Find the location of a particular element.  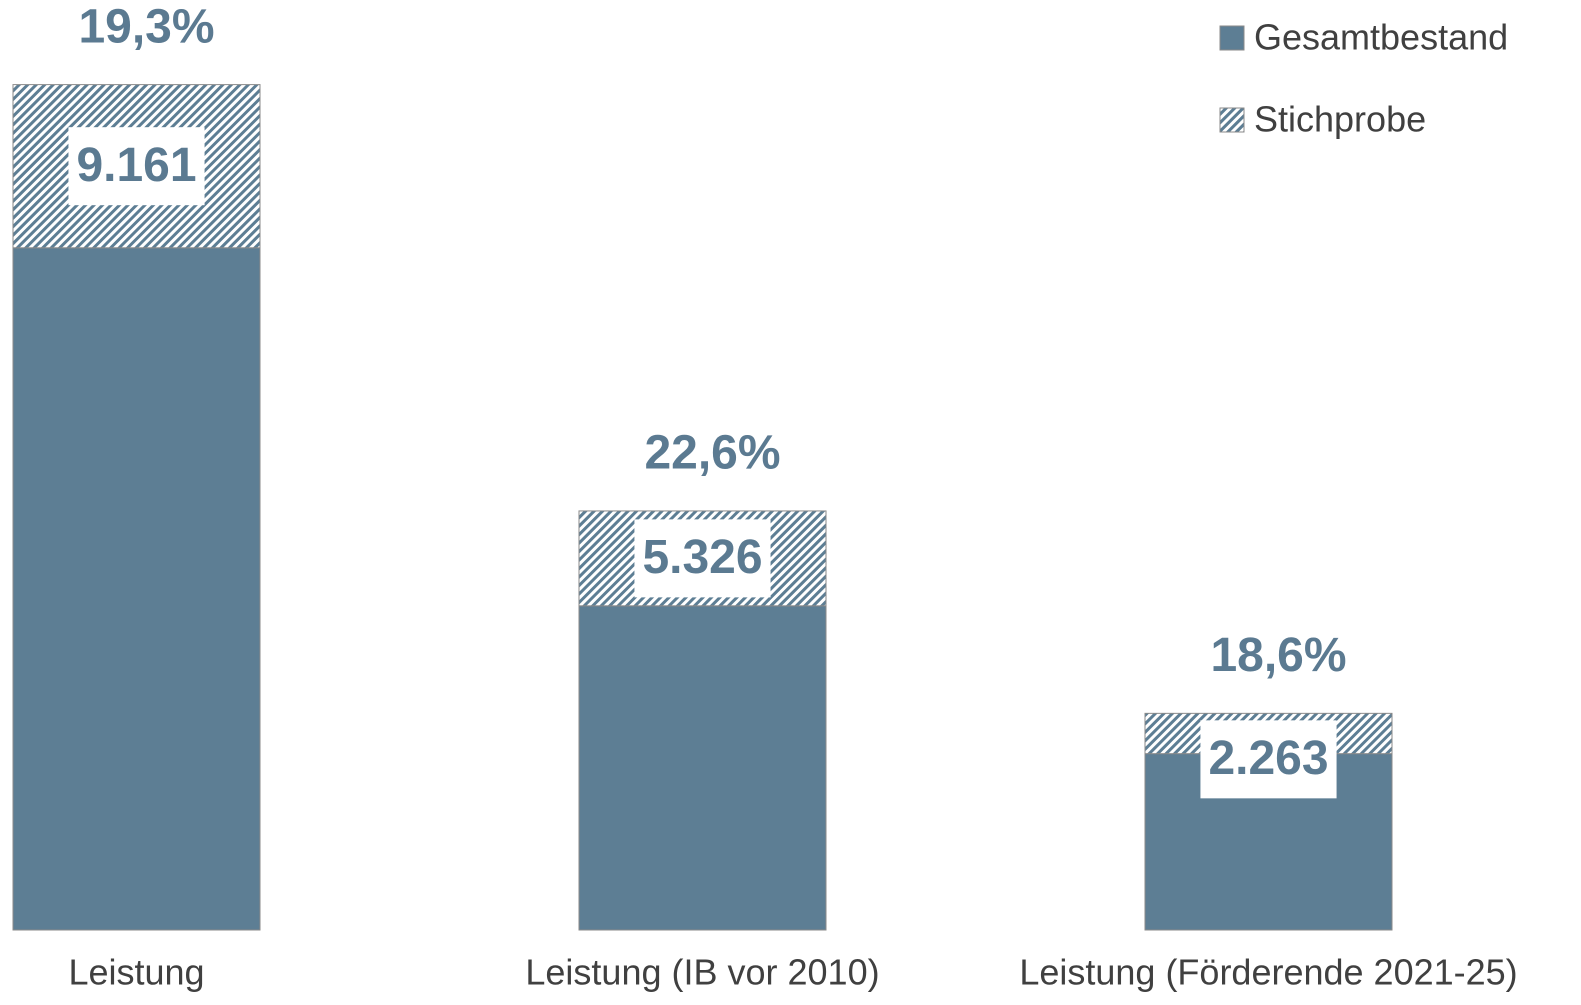

x-tick-label: Leistung (IB vor 2010) is located at coordinates (702, 972).